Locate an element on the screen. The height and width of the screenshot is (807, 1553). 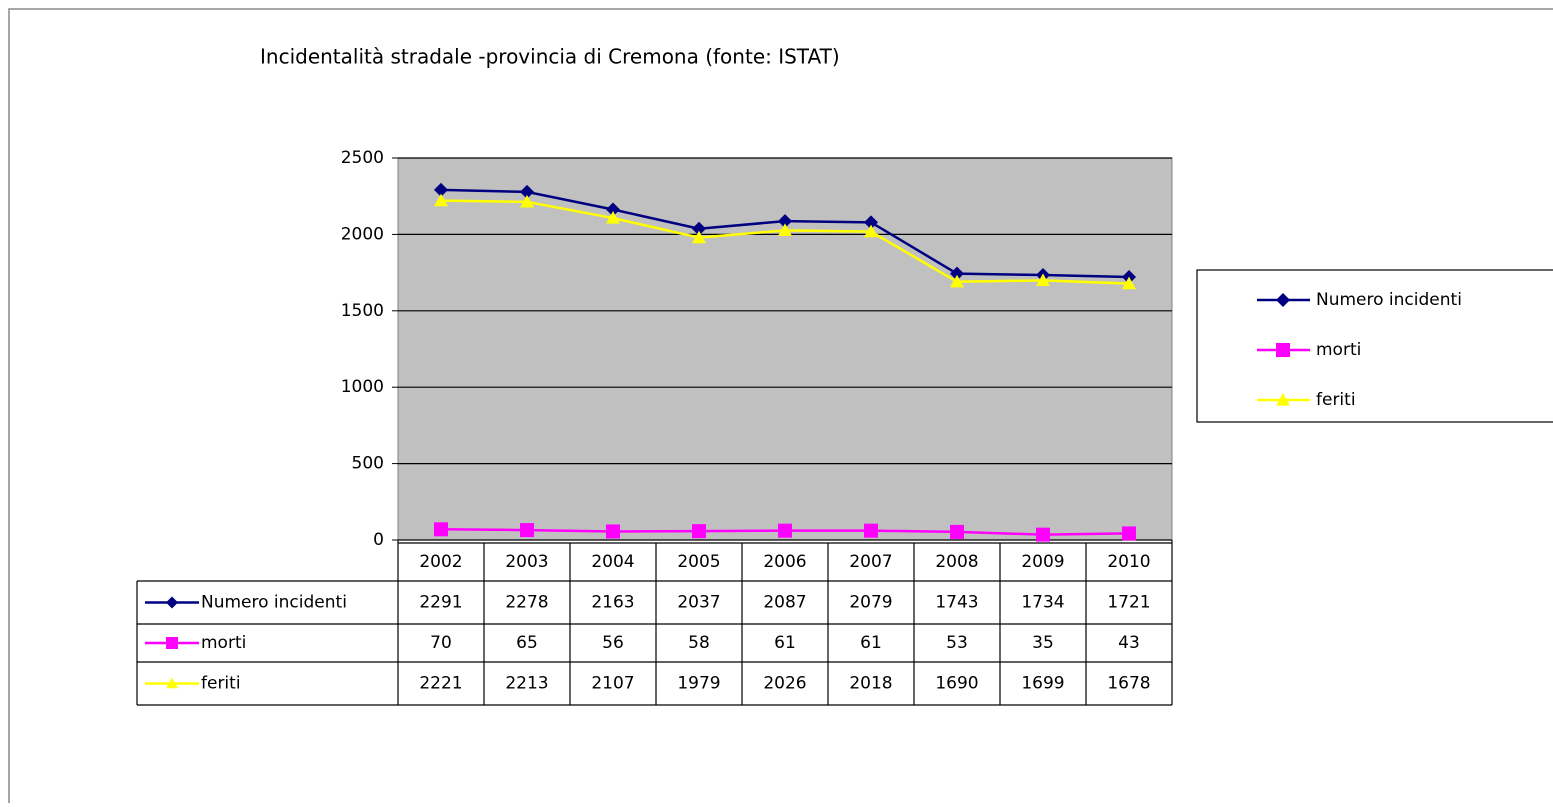
table-cell: 1678 is located at coordinates (1128, 684).